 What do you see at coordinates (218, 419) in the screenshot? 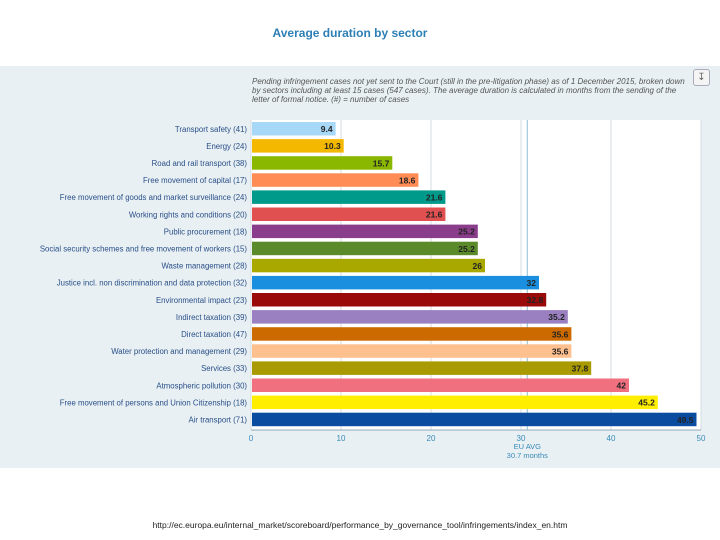
I see `category-label: Air transport (71)` at bounding box center [218, 419].